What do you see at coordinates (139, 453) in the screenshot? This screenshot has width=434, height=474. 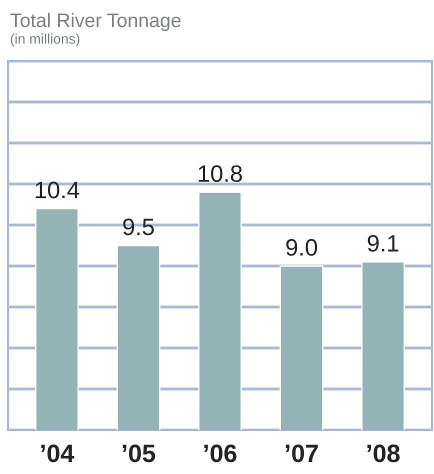 I see `x-tick-label: ’05` at bounding box center [139, 453].